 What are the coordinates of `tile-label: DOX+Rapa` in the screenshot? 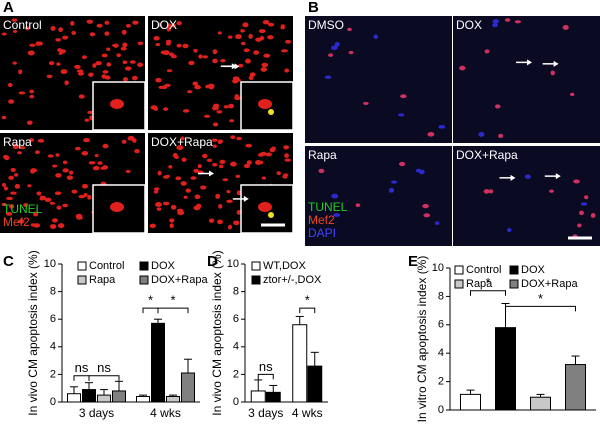 It's located at (487, 155).